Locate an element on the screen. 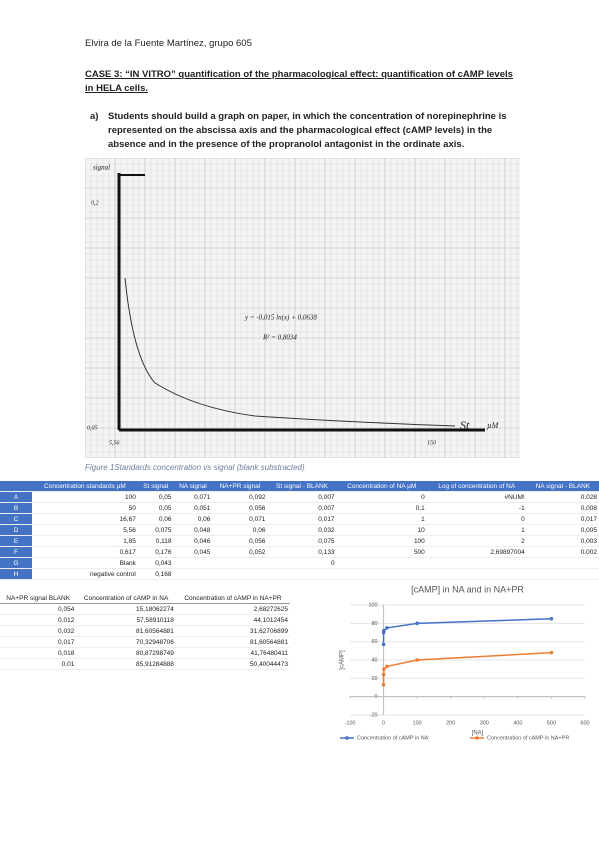 The height and width of the screenshot is (848, 599). x-tick-label: 300 is located at coordinates (484, 723).